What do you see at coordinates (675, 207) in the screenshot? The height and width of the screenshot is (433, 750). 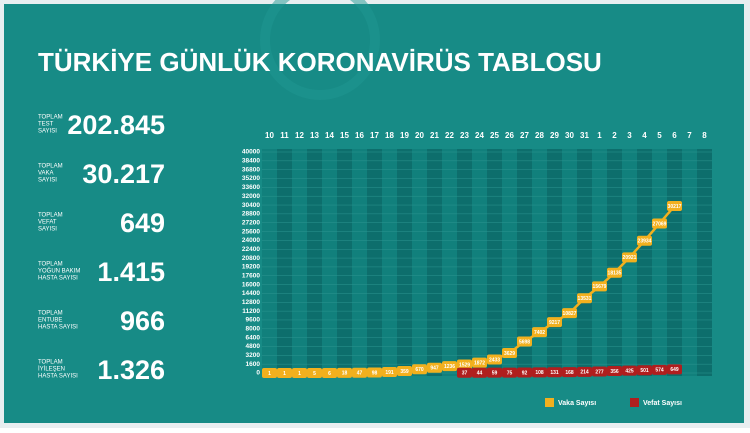 I see `data-label: 30217` at bounding box center [675, 207].